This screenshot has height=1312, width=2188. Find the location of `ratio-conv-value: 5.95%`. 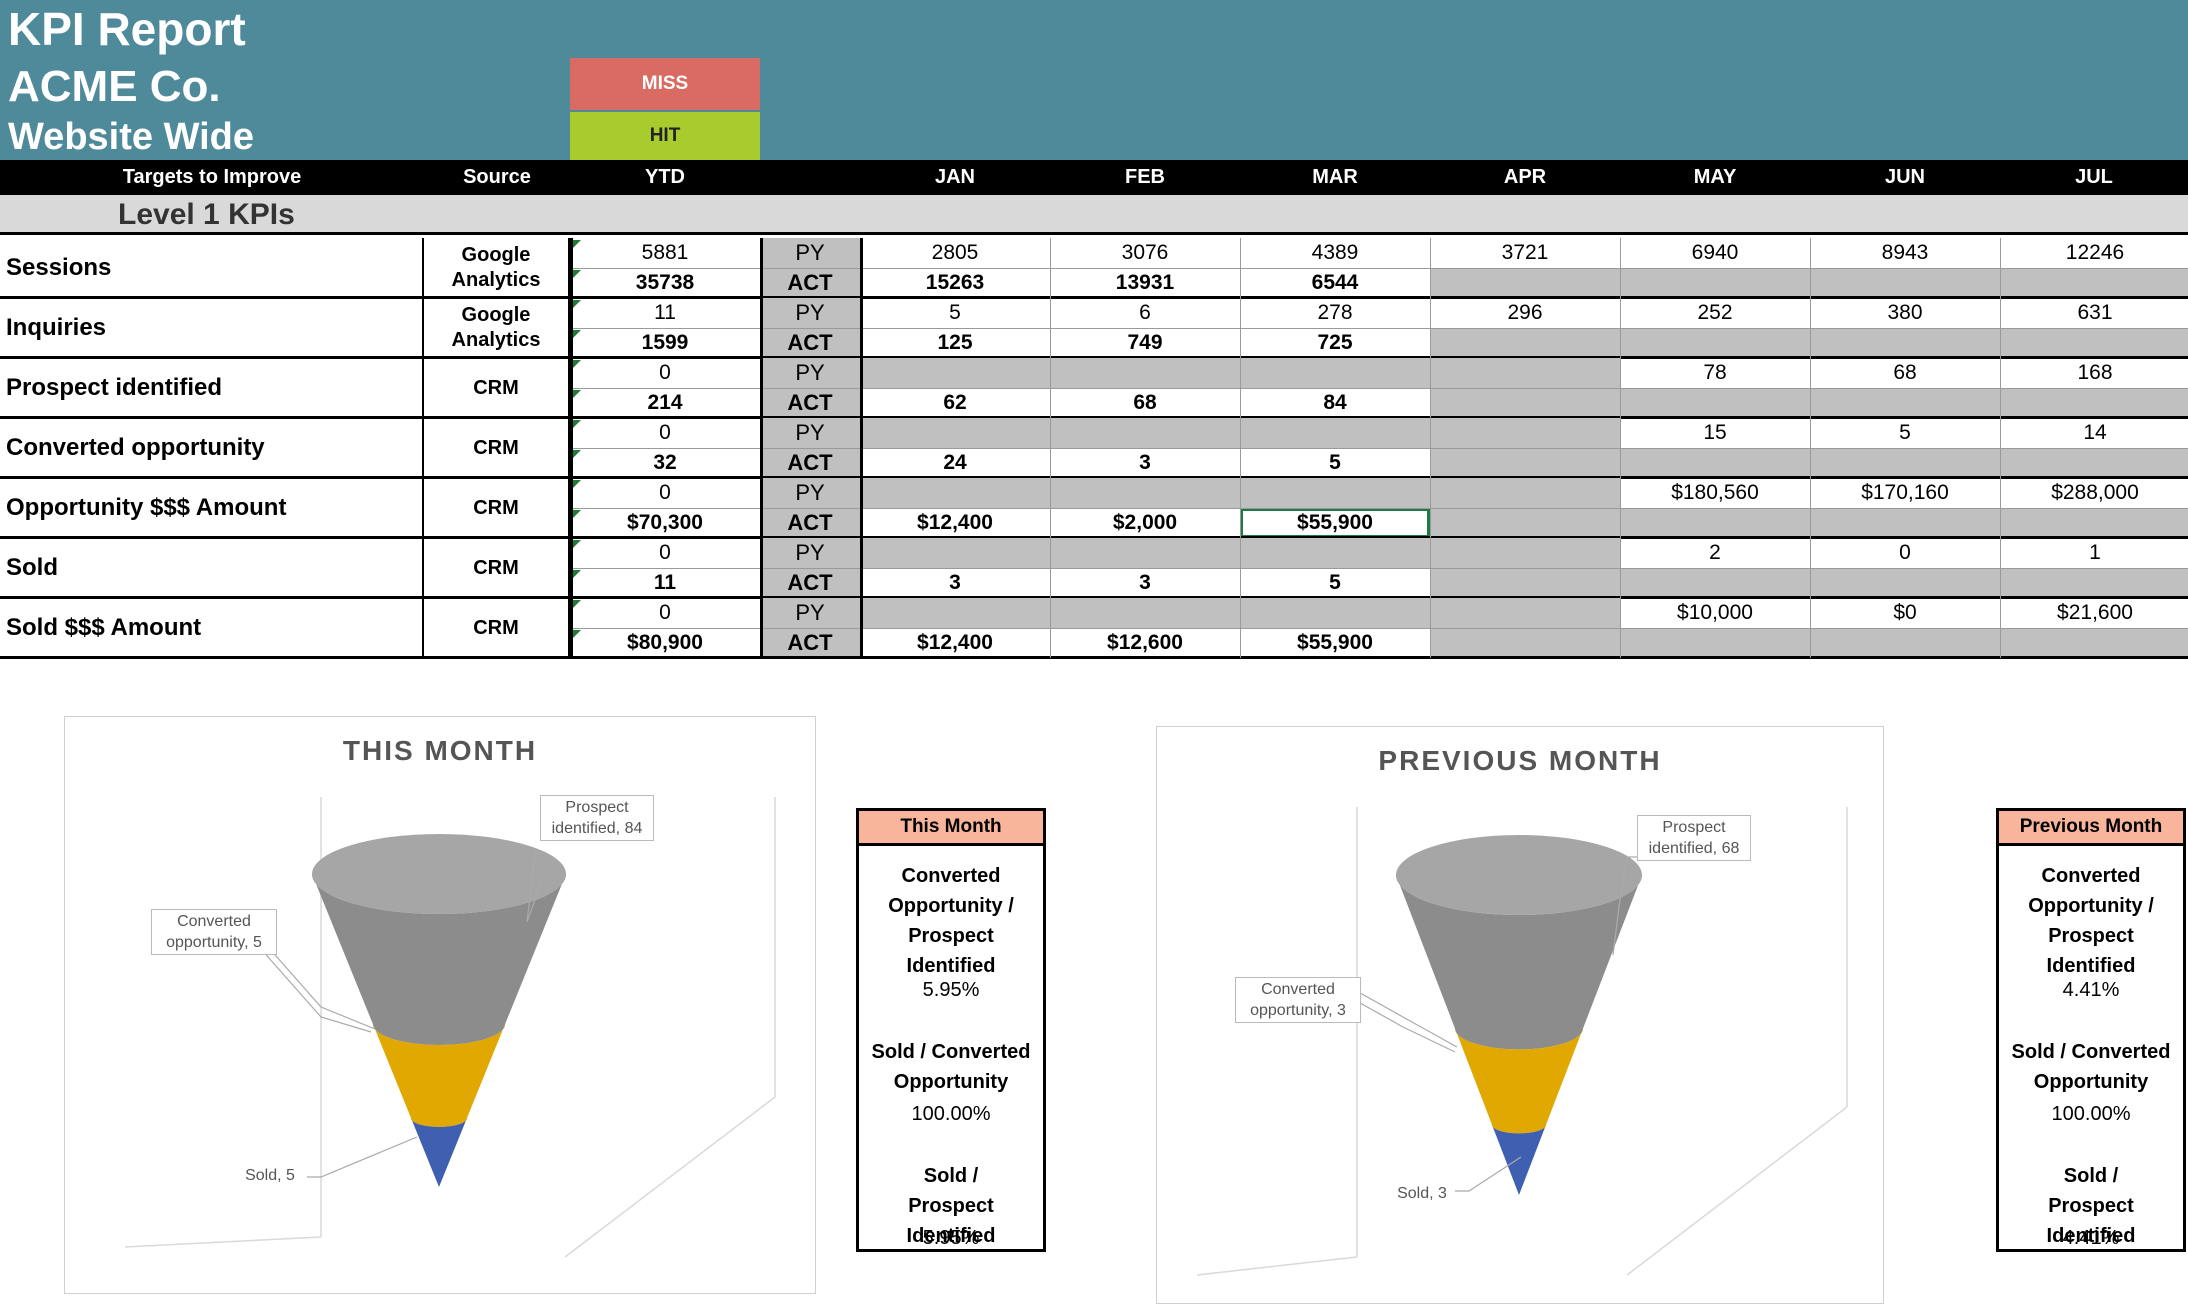

ratio-conv-value: 5.95% is located at coordinates (951, 990).